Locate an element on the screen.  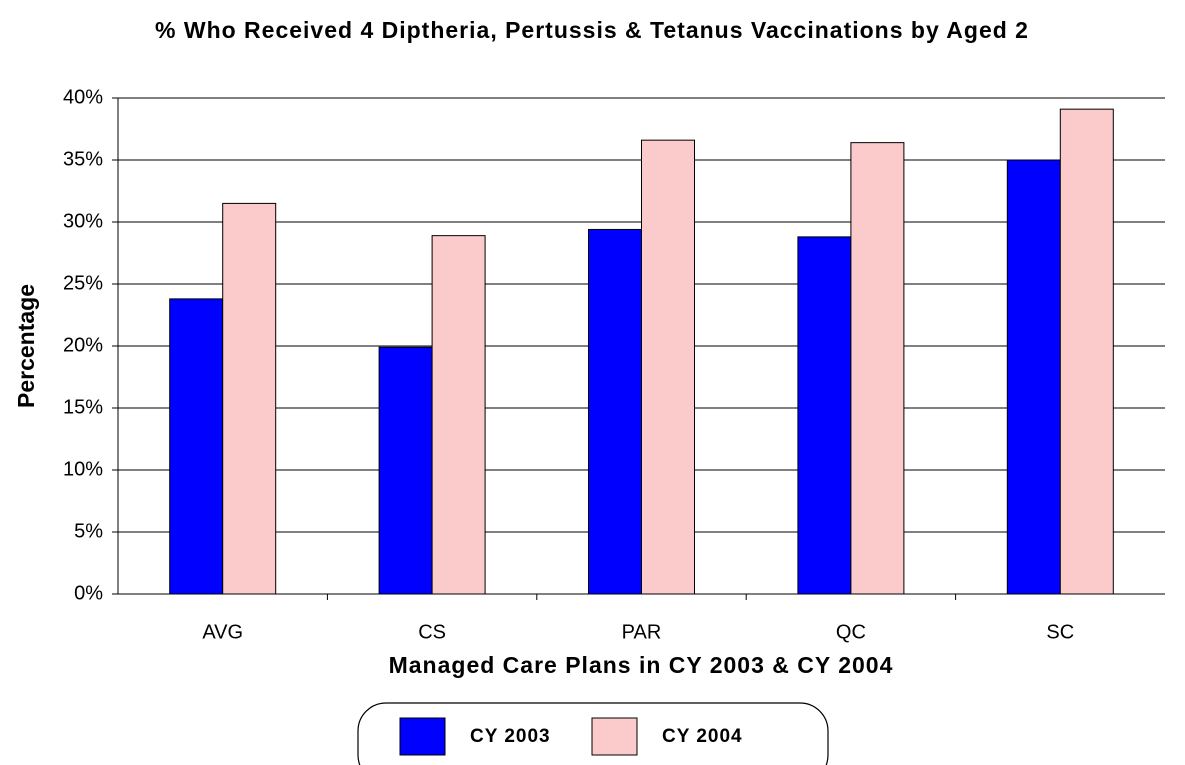
x-tick-label: QC is located at coordinates (851, 632).